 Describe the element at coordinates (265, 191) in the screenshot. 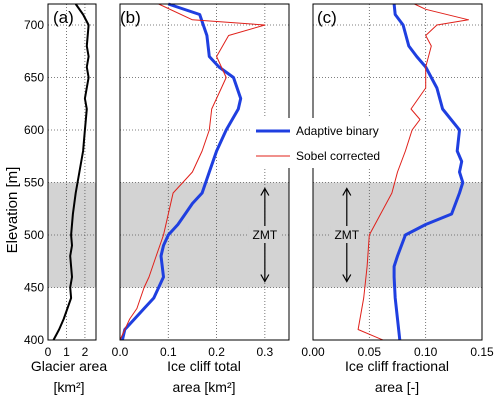

I see `panel-b-zmt-arrowhead-top` at that location.